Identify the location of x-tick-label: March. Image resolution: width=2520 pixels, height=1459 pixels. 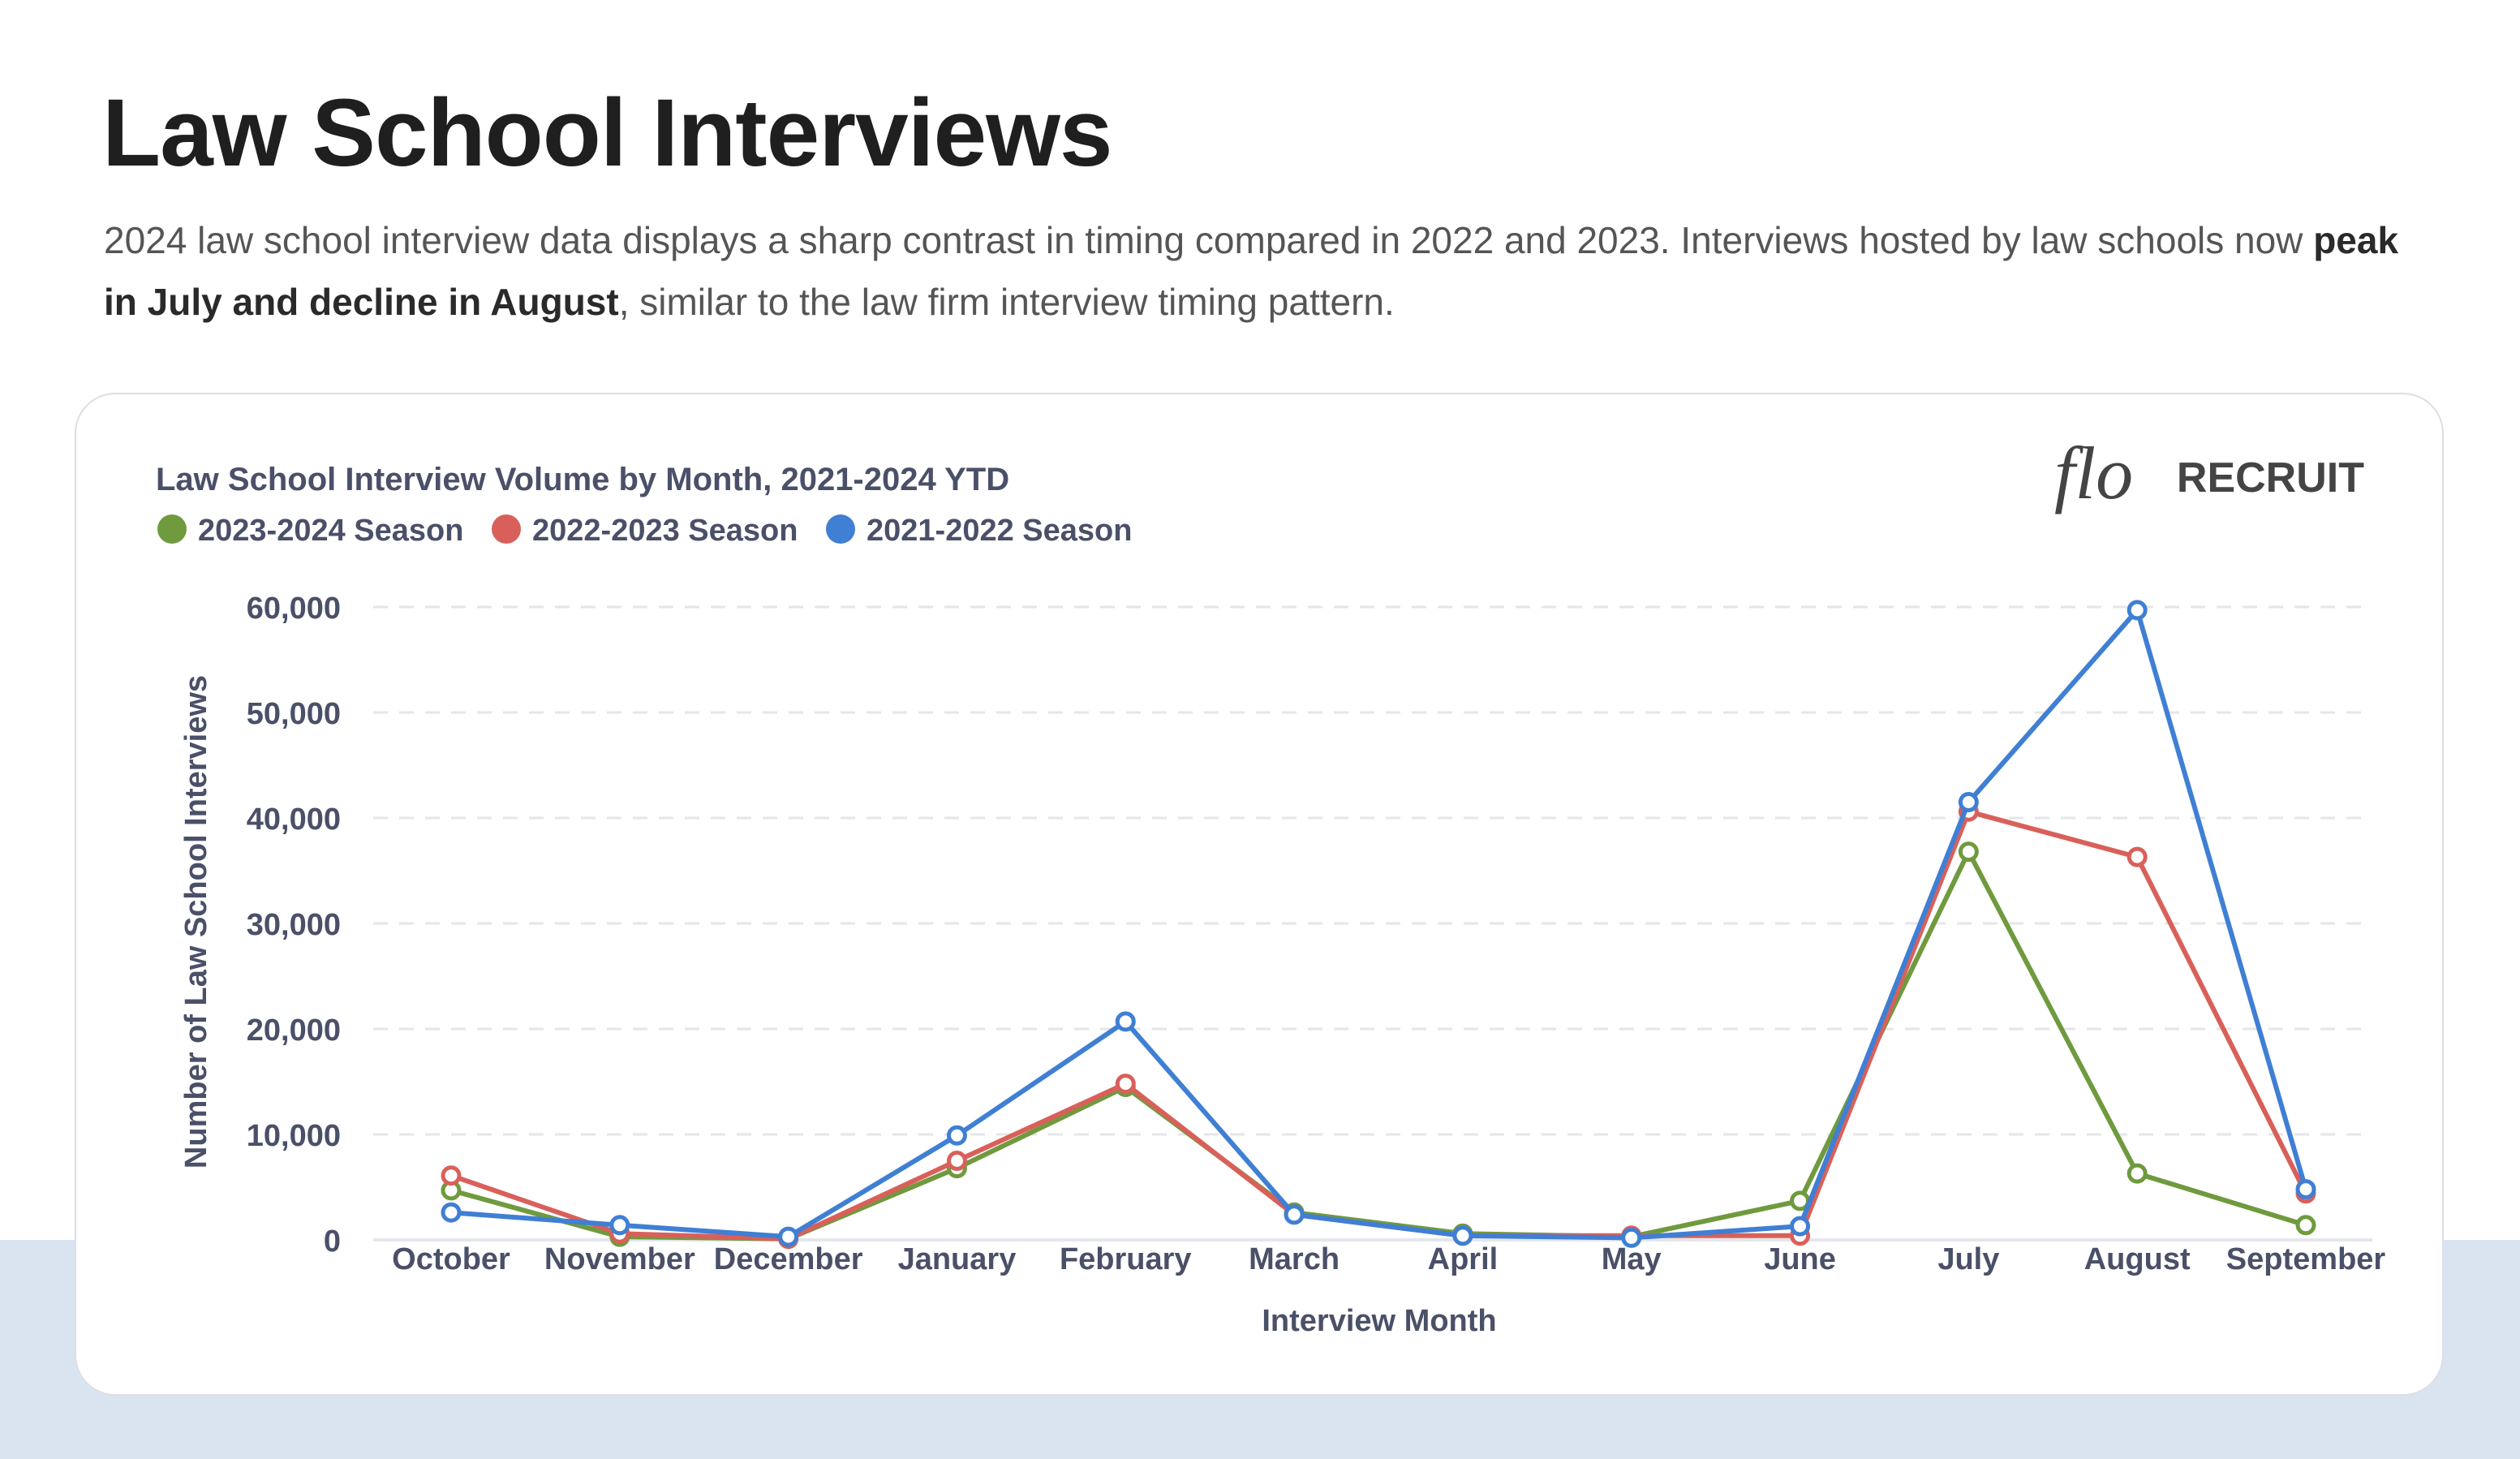
(1294, 1259).